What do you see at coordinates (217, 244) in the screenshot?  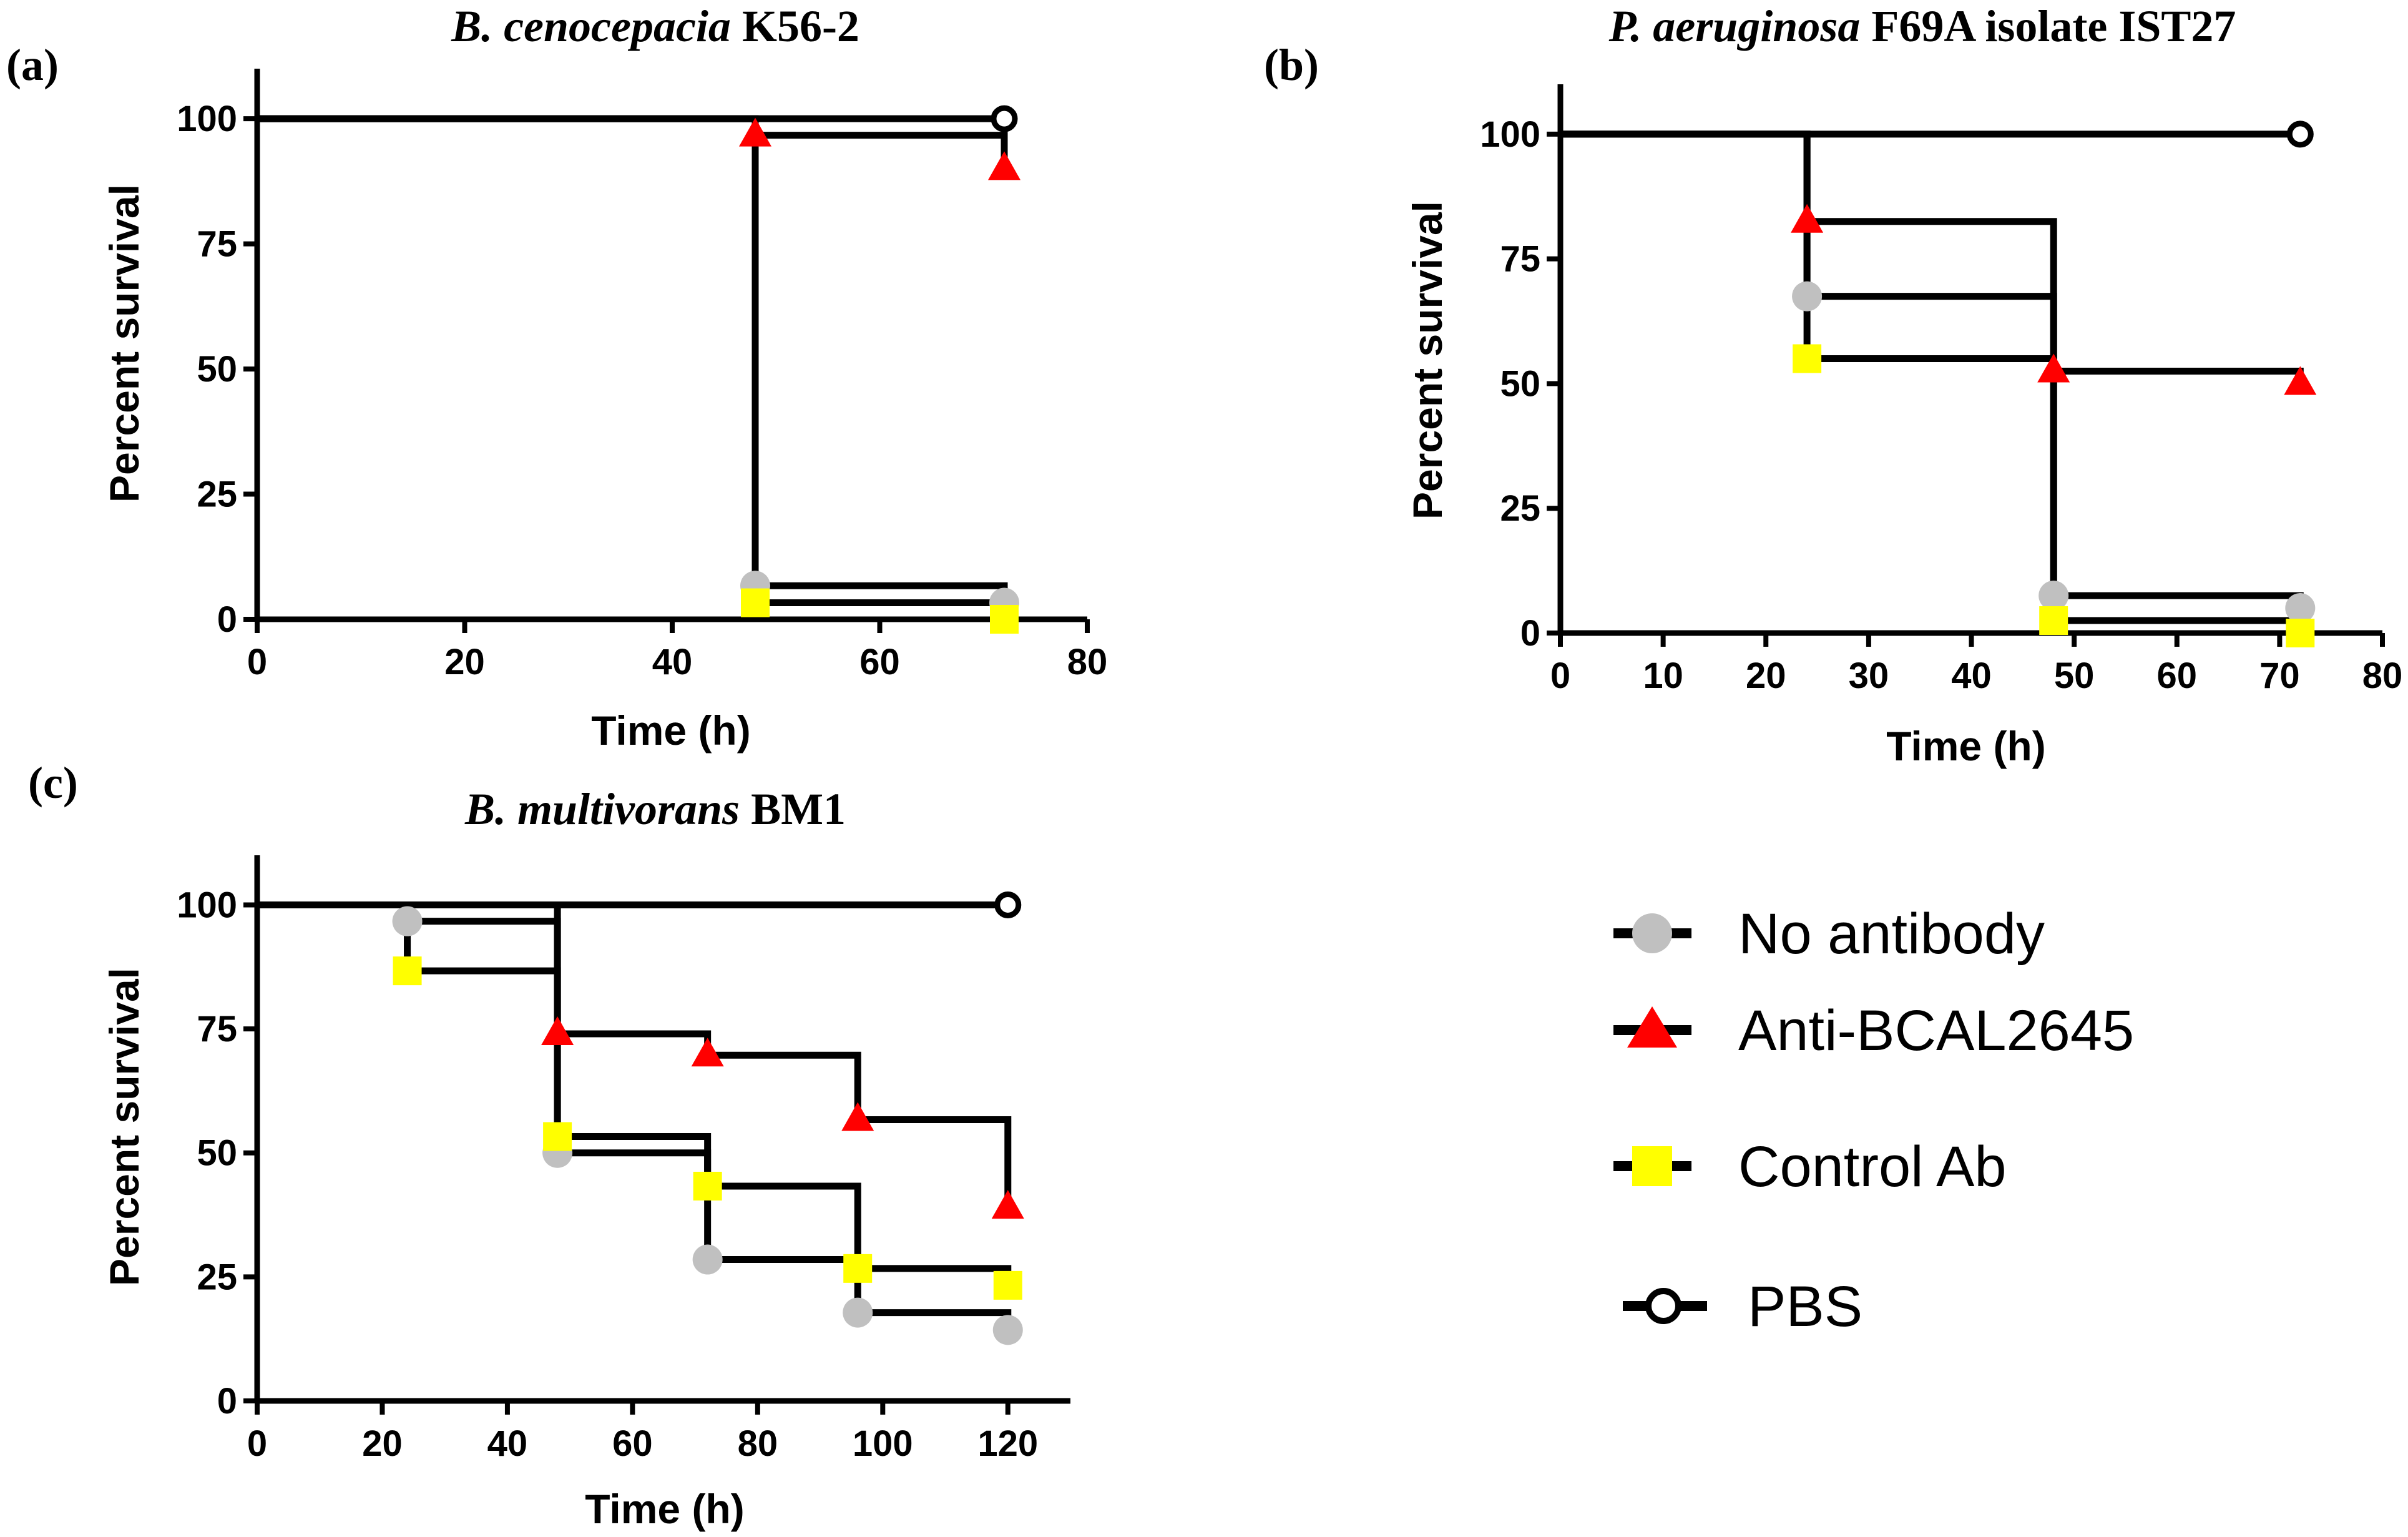 I see `y-tick-label-a-75: 75` at bounding box center [217, 244].